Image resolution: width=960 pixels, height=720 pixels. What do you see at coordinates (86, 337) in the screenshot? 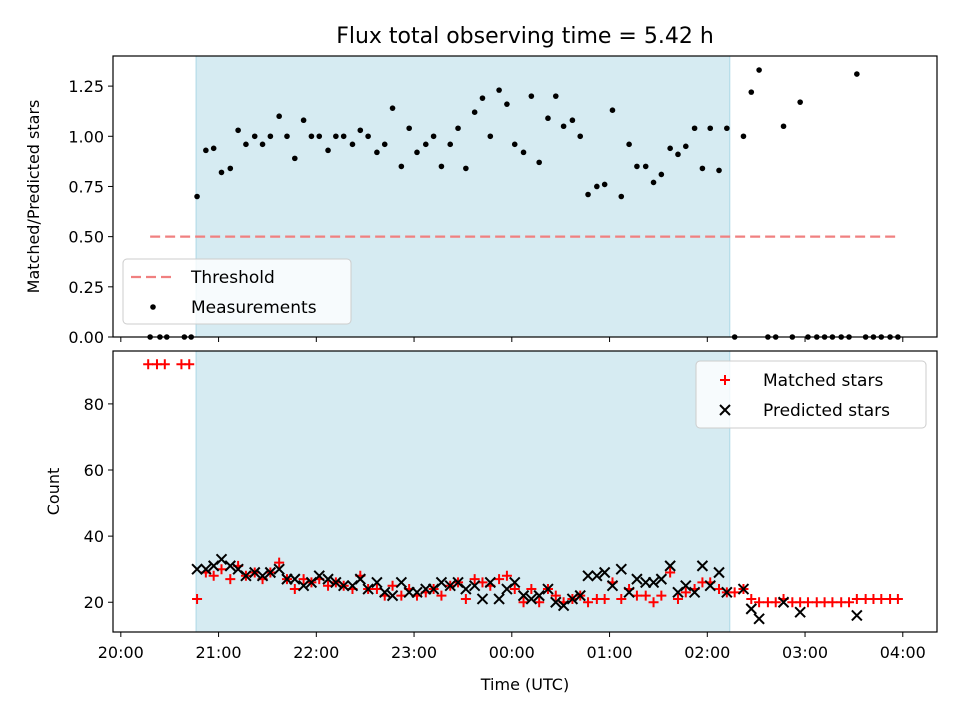
I see `y-tick-label: 0.00` at bounding box center [86, 337].